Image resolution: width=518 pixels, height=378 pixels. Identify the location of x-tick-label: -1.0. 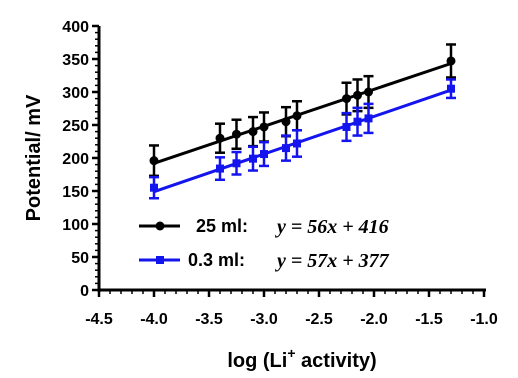
(484, 319).